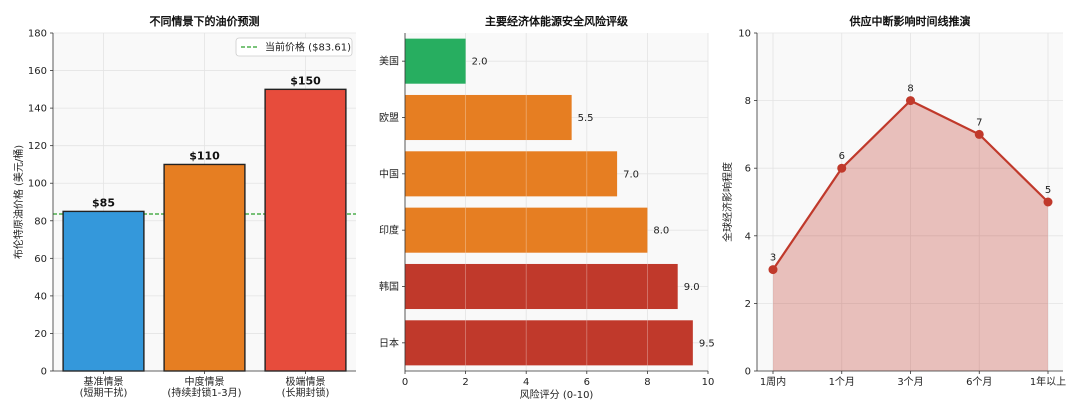 The height and width of the screenshot is (407, 1080). What do you see at coordinates (910, 21) in the screenshot?
I see `chart-title: 供应中断影响时间线推演` at bounding box center [910, 21].